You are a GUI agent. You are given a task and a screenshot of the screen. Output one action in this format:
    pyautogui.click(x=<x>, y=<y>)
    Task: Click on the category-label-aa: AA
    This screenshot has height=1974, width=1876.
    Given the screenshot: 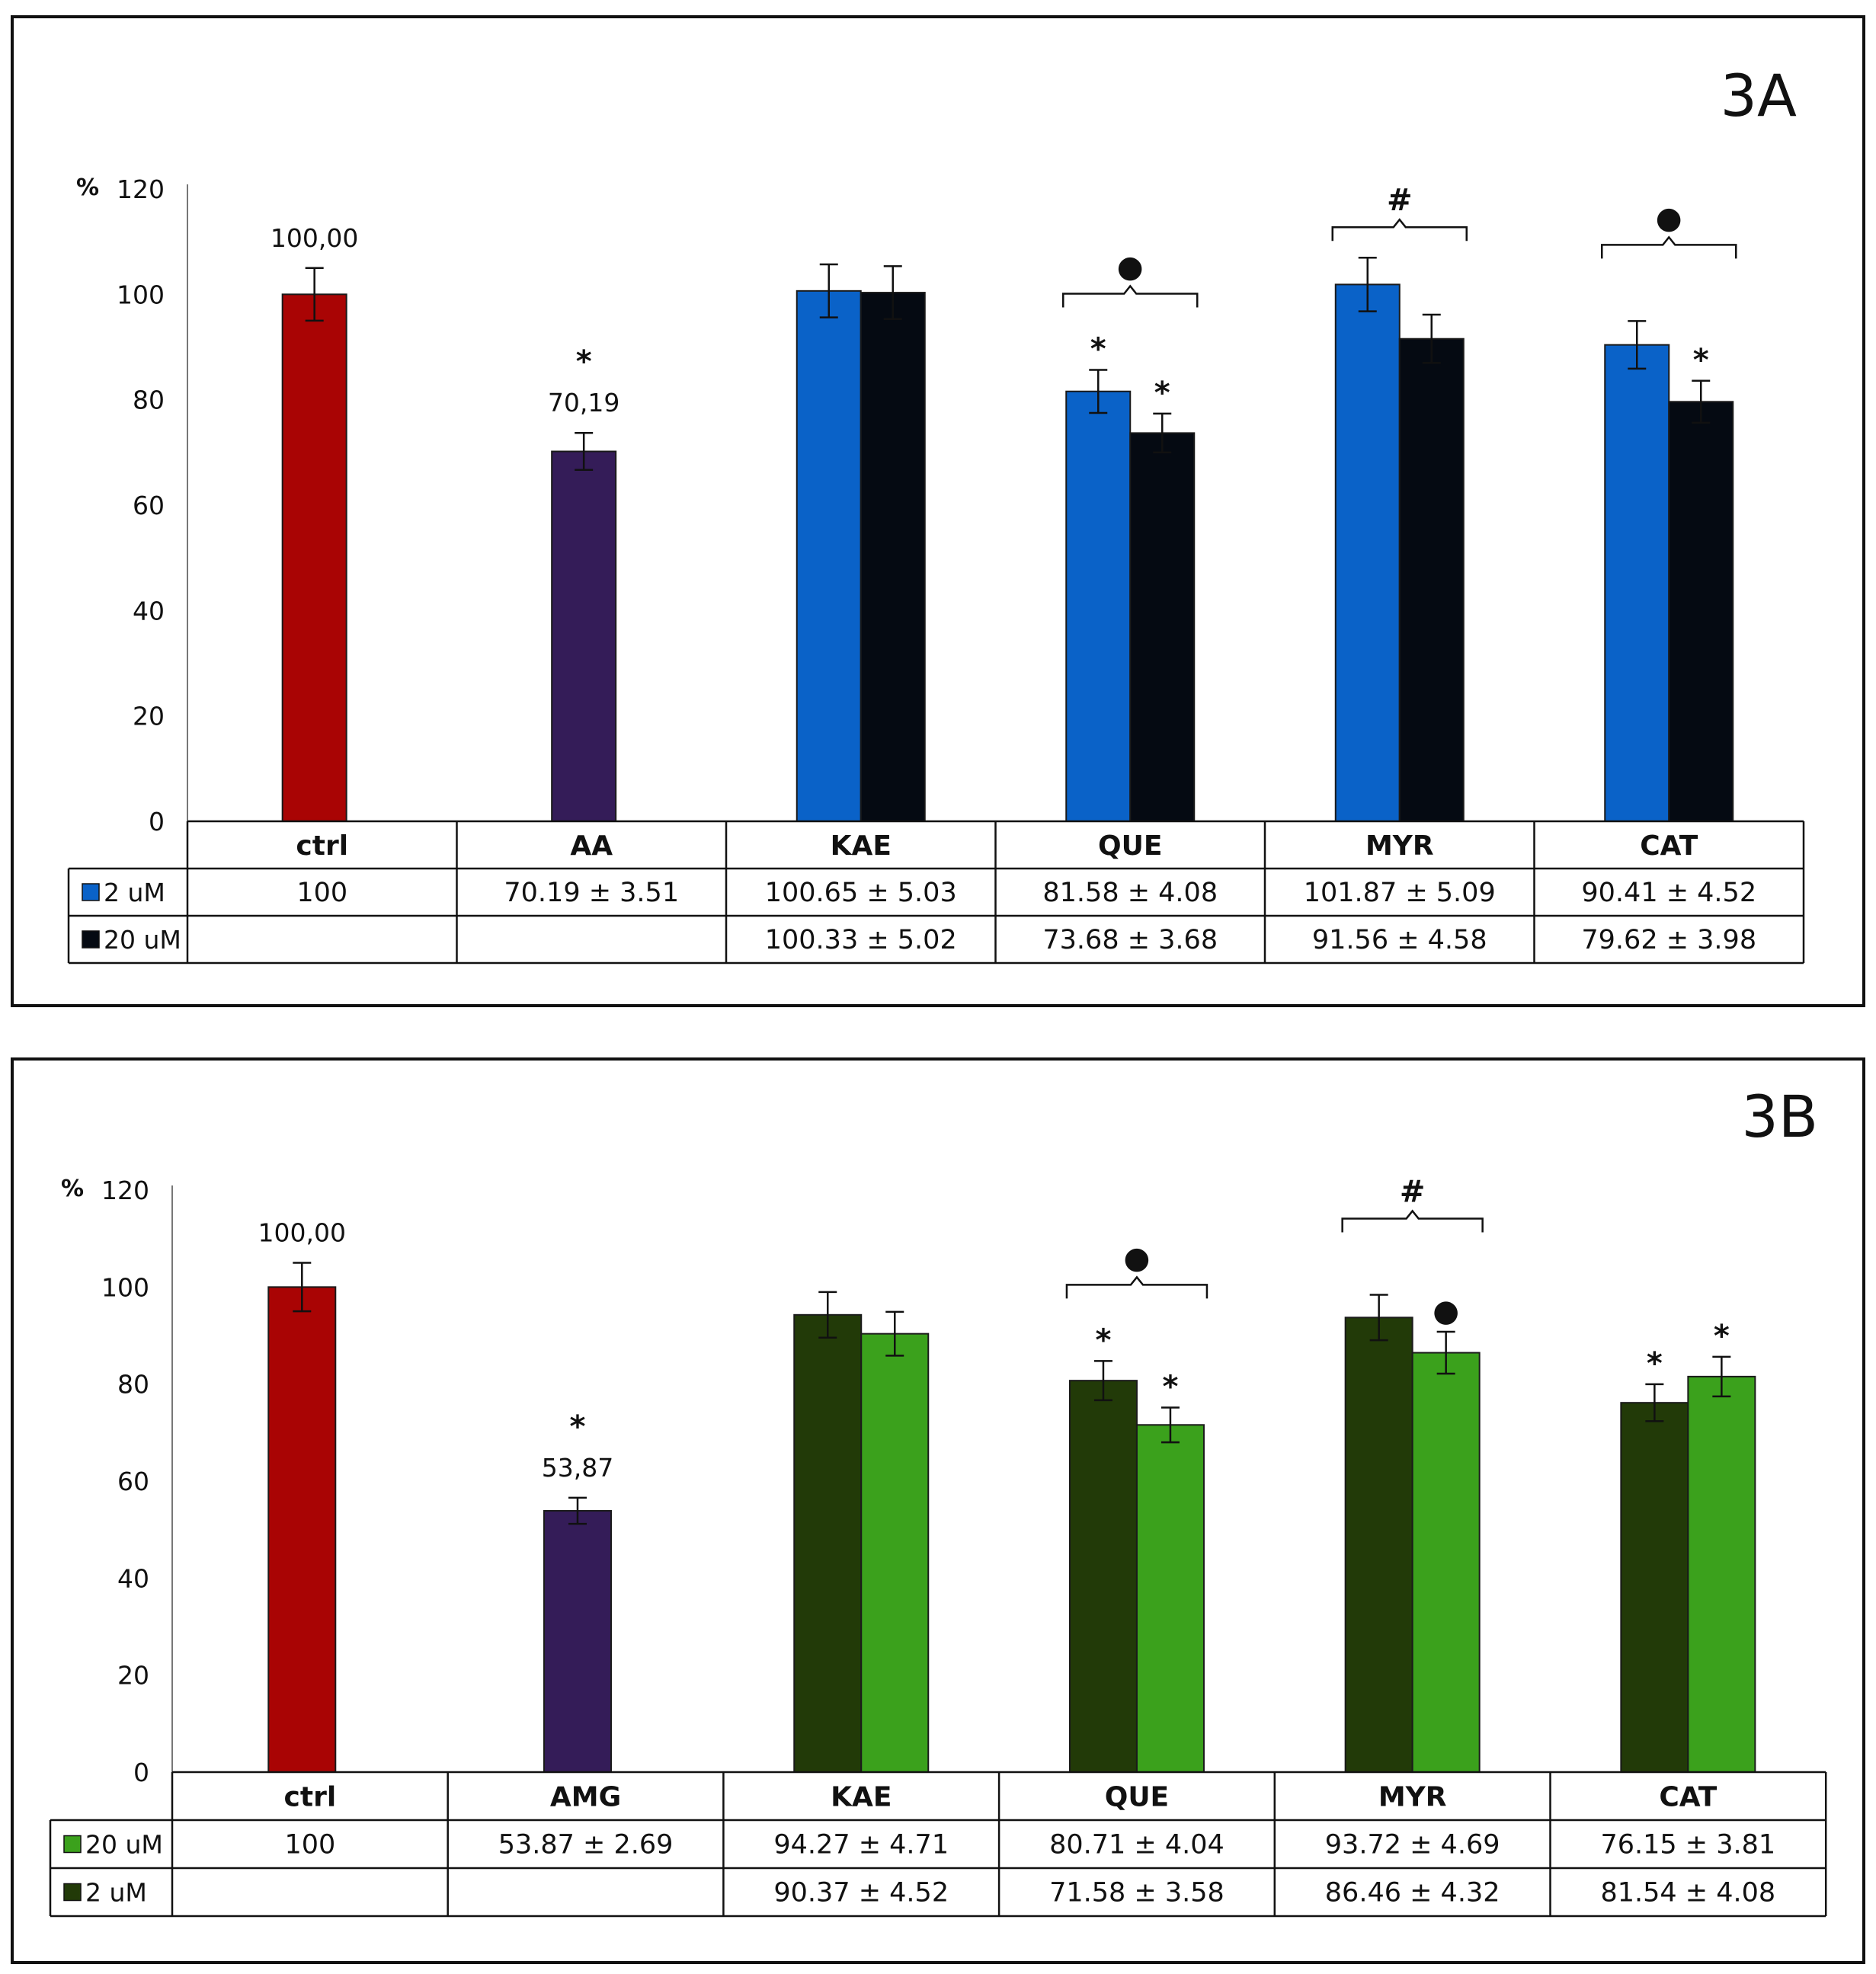 What is the action you would take?
    pyautogui.click(x=591, y=846)
    